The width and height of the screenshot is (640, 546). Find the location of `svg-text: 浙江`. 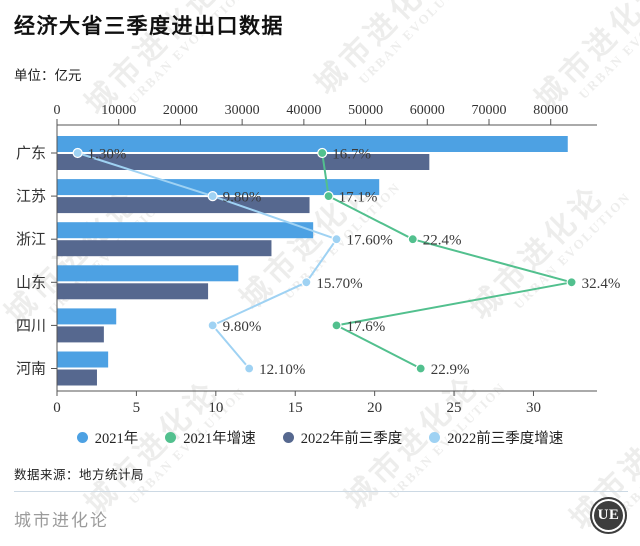

svg-text: 浙江 is located at coordinates (31, 239).